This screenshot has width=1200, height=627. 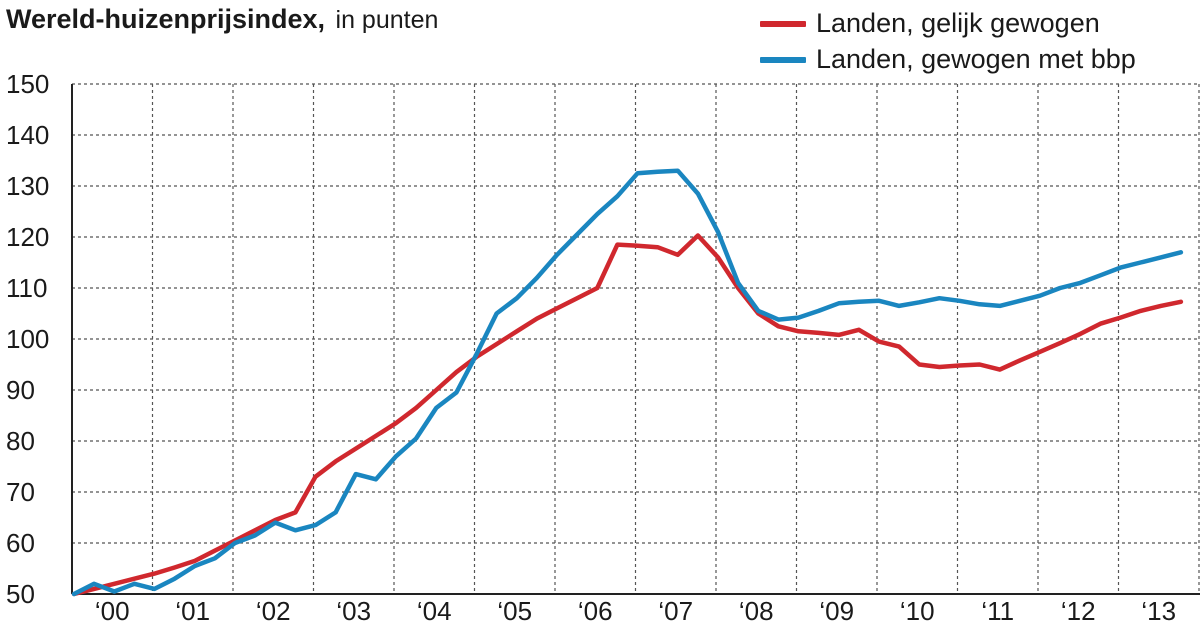 I want to click on x-tick-label: ‘12, so click(x=1078, y=611).